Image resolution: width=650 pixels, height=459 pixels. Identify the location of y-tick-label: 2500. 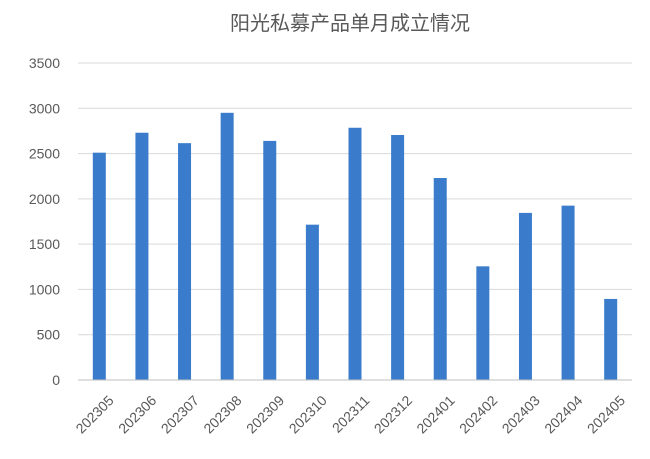
(44, 154).